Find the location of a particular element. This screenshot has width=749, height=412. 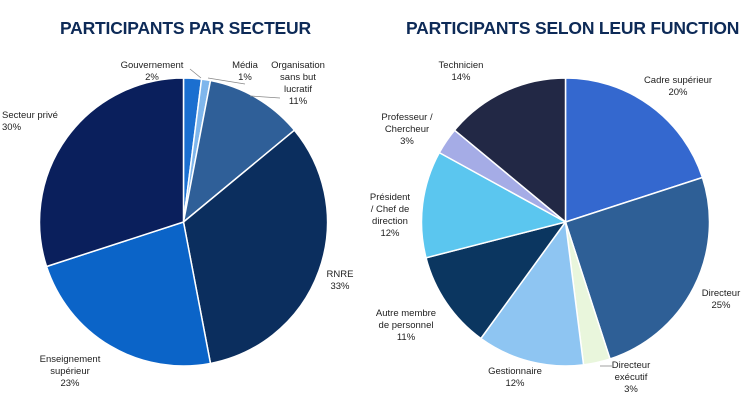

slice-label-autre-membre-de-personnel: Autre membre de personnel 11% is located at coordinates (406, 325).